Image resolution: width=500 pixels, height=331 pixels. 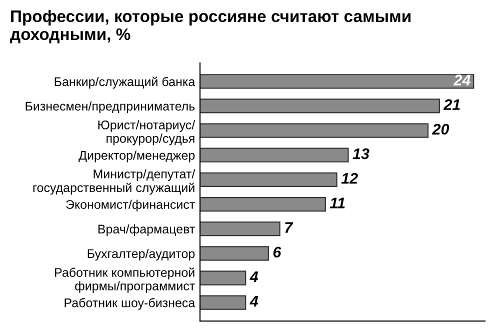 What do you see at coordinates (337, 203) in the screenshot?
I see `data-label: 11` at bounding box center [337, 203].